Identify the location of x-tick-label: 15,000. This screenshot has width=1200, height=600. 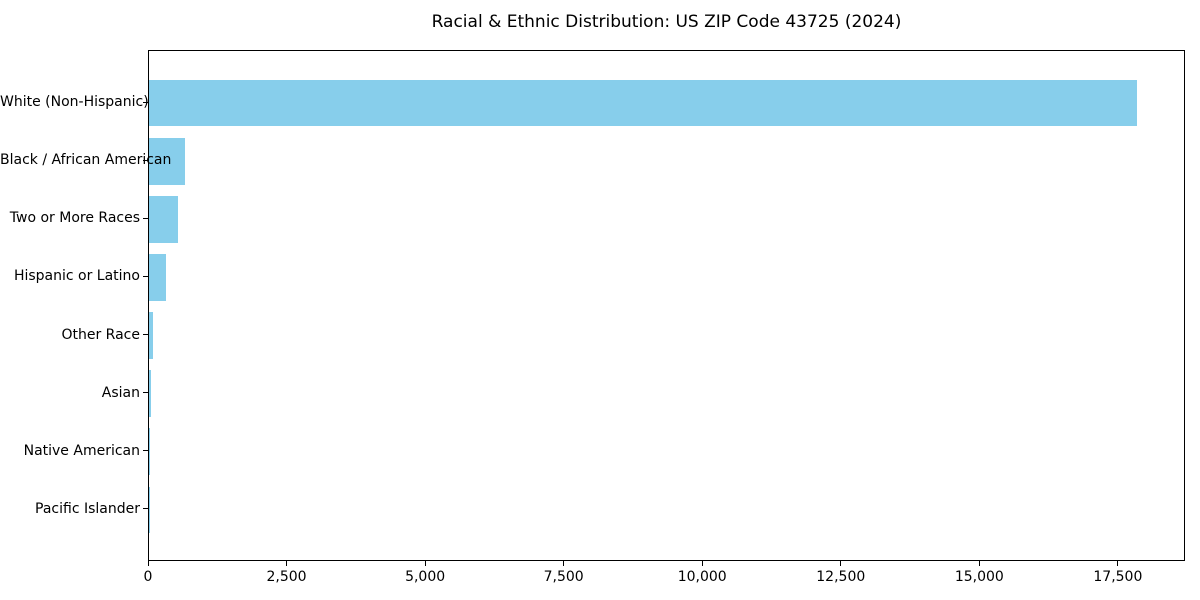
(979, 577).